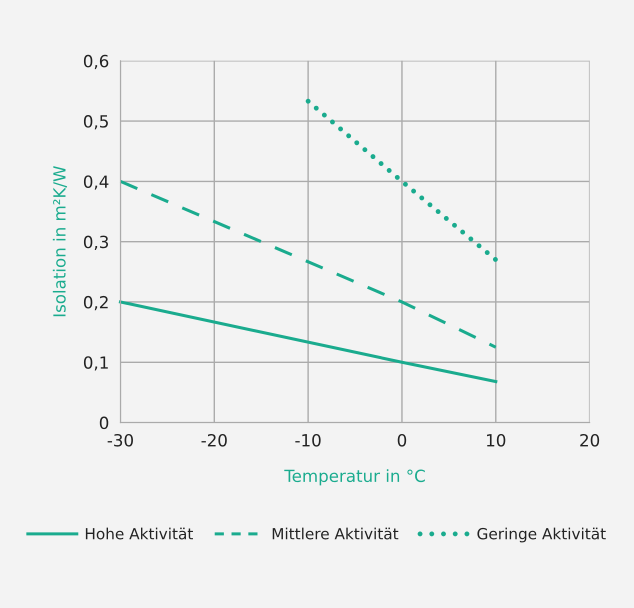 This screenshot has height=608, width=634. I want to click on x-tick-label: 10, so click(496, 440).